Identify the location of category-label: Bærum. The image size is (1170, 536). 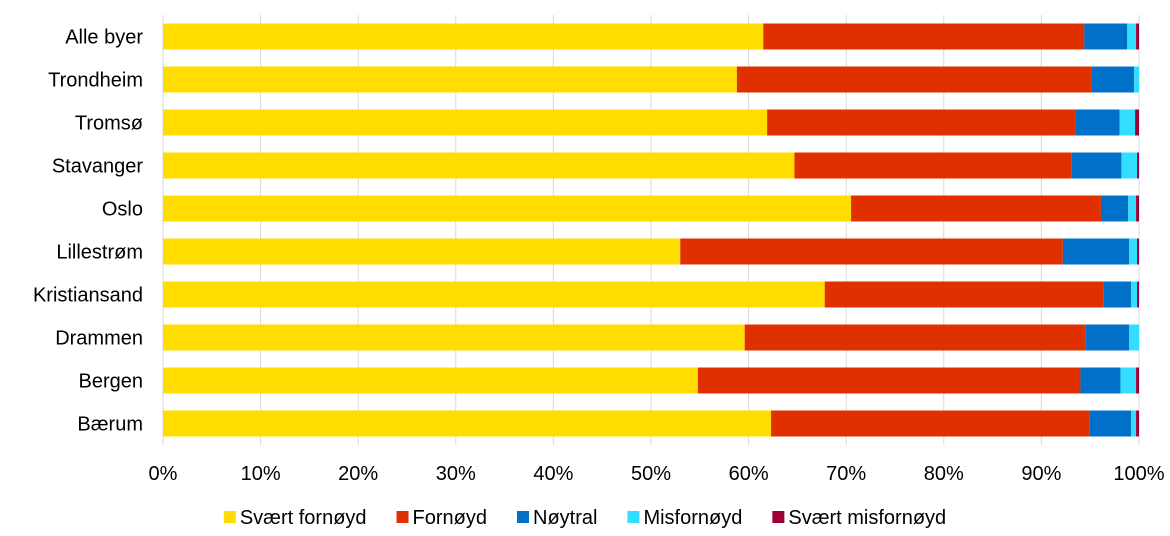
(110, 425).